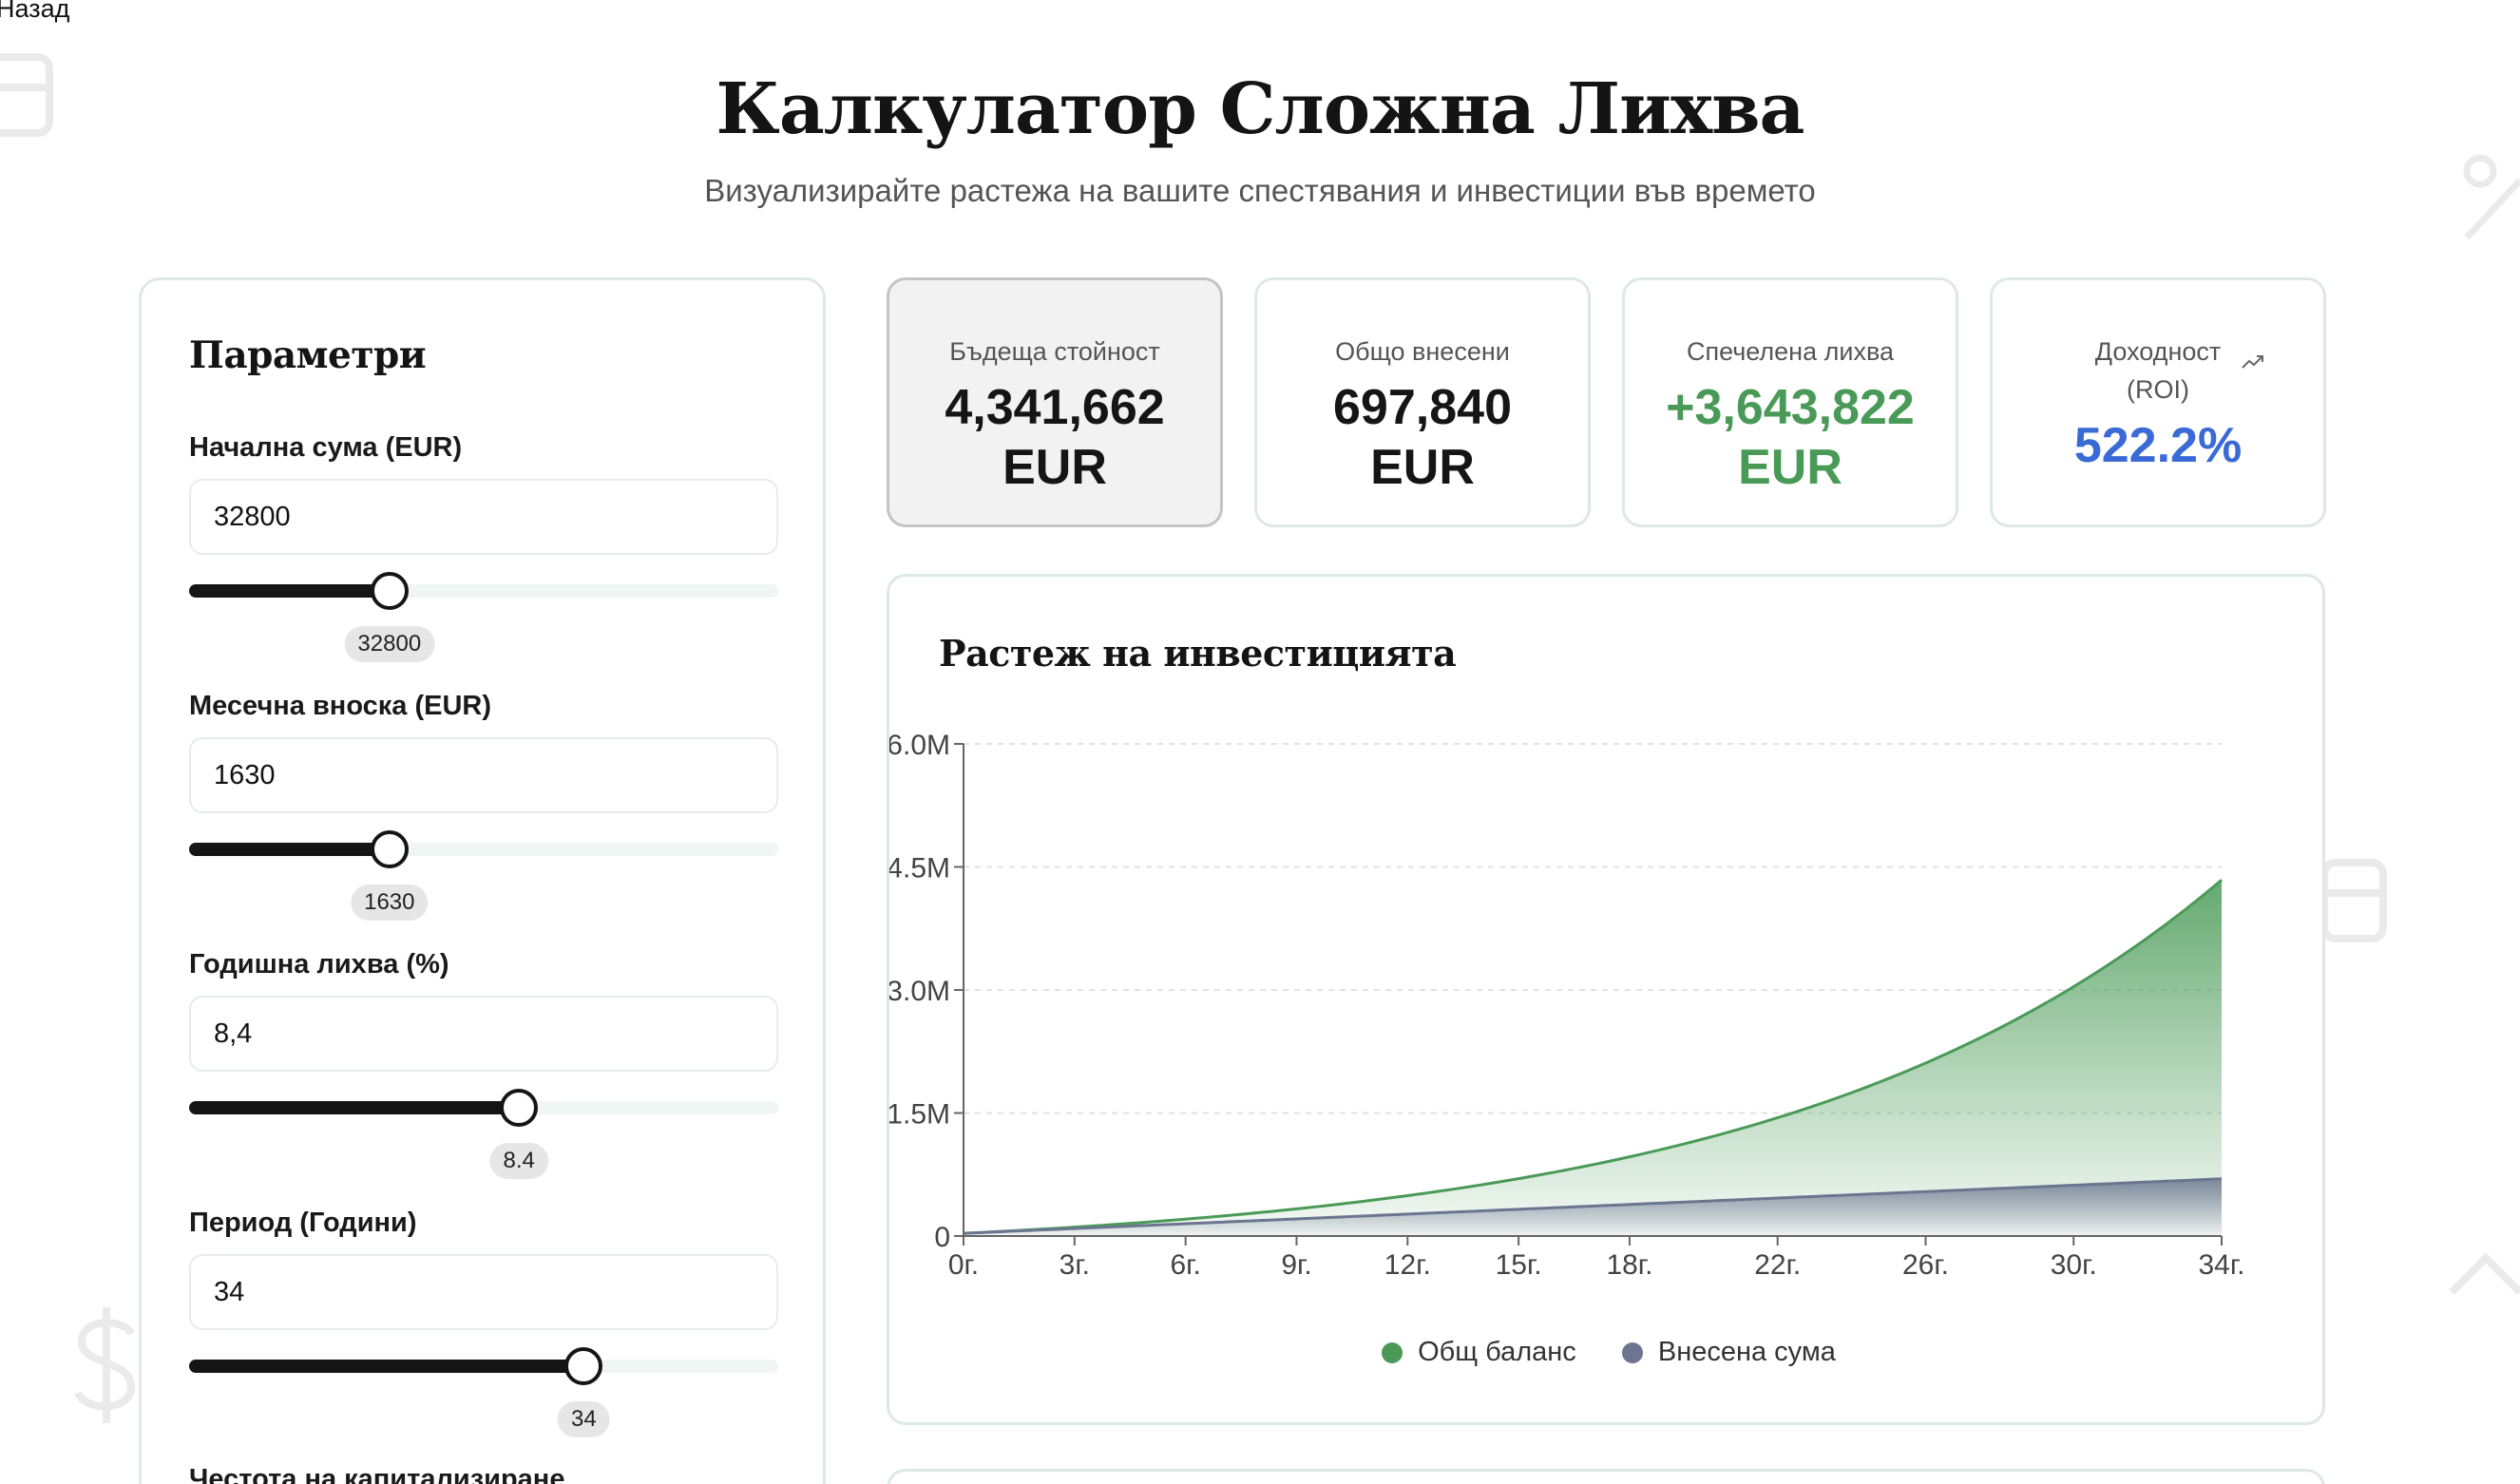 Image resolution: width=2520 pixels, height=1484 pixels. What do you see at coordinates (1790, 351) in the screenshot?
I see `stat-label: Спечелена лихва` at bounding box center [1790, 351].